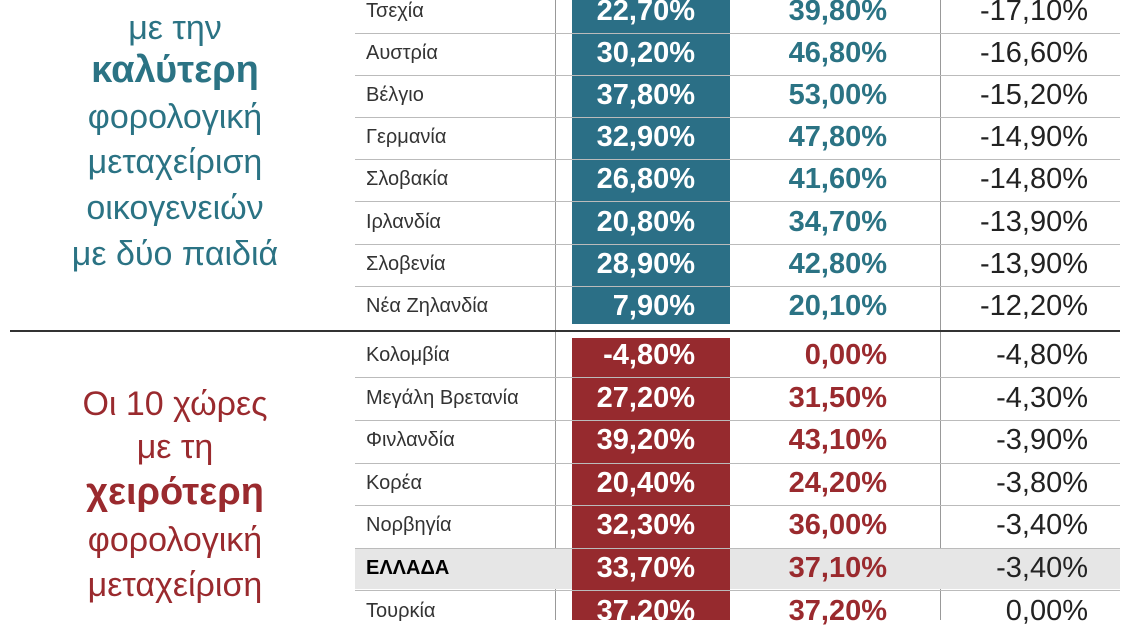 The image size is (1140, 628). I want to click on value-cell: 41,60%, so click(837, 179).